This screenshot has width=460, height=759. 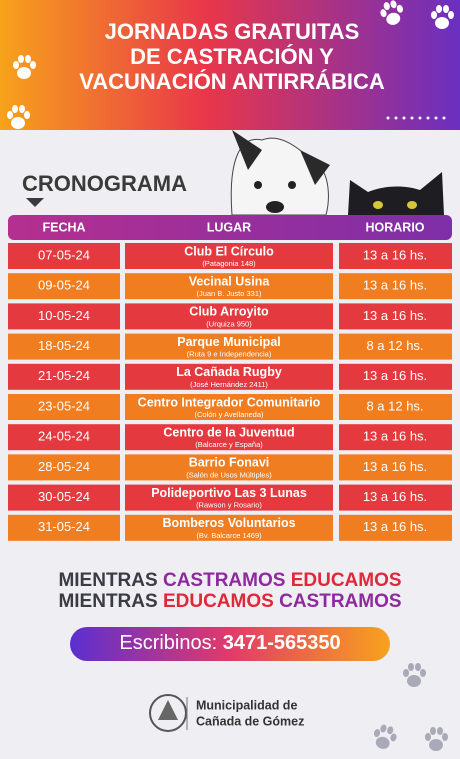 I want to click on place: Club El Círculo, so click(x=229, y=251).